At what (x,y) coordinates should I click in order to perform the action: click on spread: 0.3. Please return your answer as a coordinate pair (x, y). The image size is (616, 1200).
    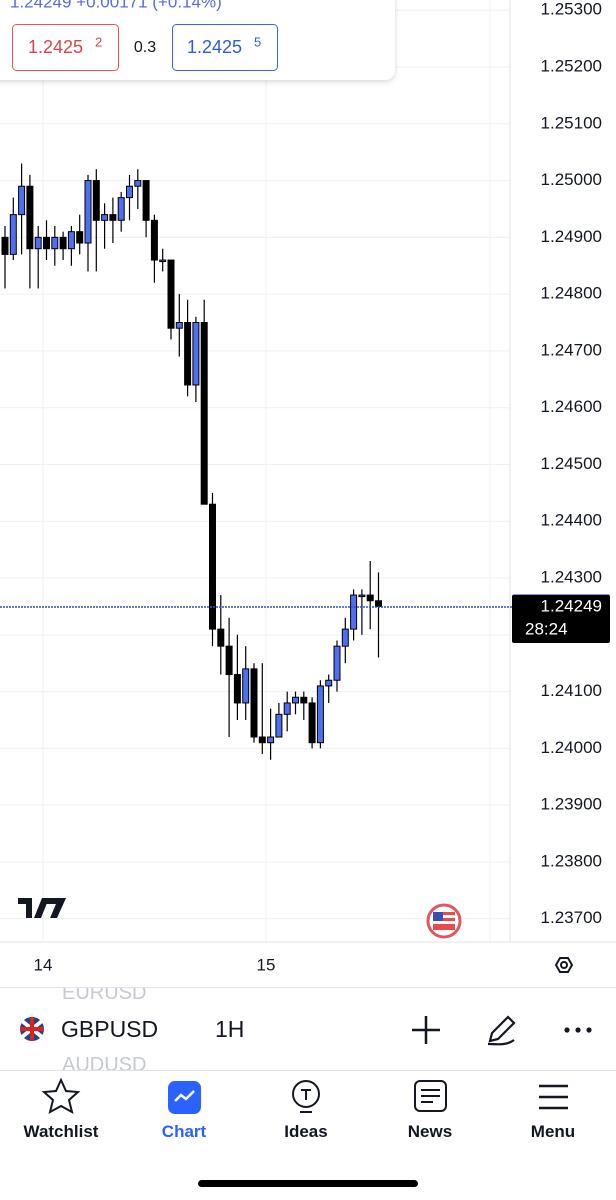
    Looking at the image, I should click on (145, 47).